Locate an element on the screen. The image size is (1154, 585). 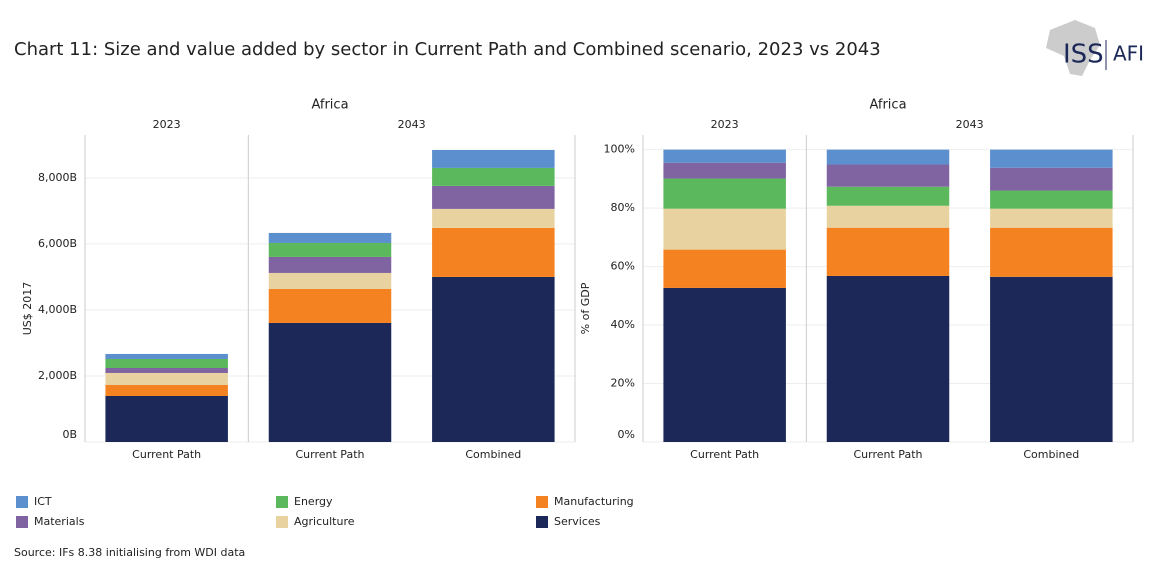
y-tick-label: 6,000B is located at coordinates (57, 243).